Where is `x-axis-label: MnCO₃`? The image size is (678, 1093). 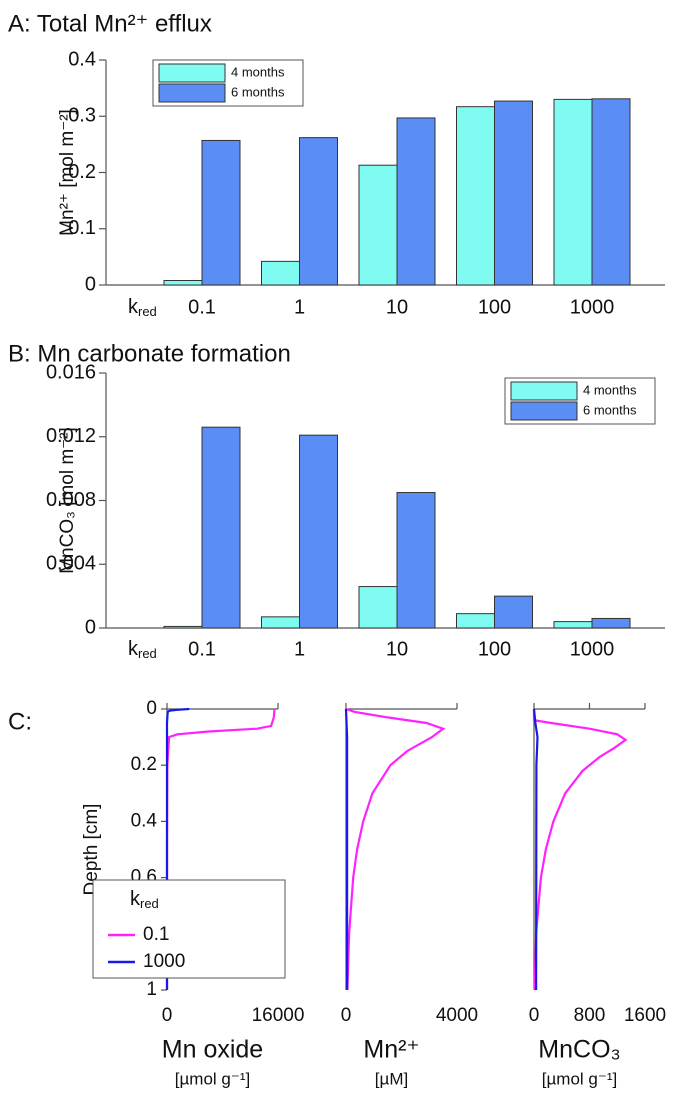
x-axis-label: MnCO₃ is located at coordinates (579, 1050).